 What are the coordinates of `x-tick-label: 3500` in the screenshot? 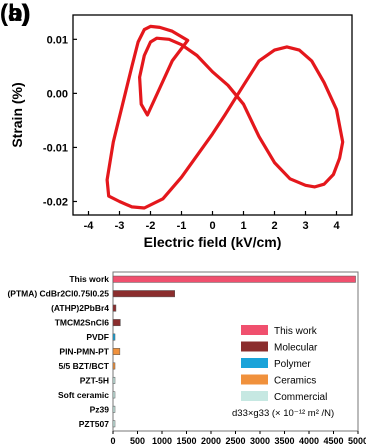 It's located at (284, 441).